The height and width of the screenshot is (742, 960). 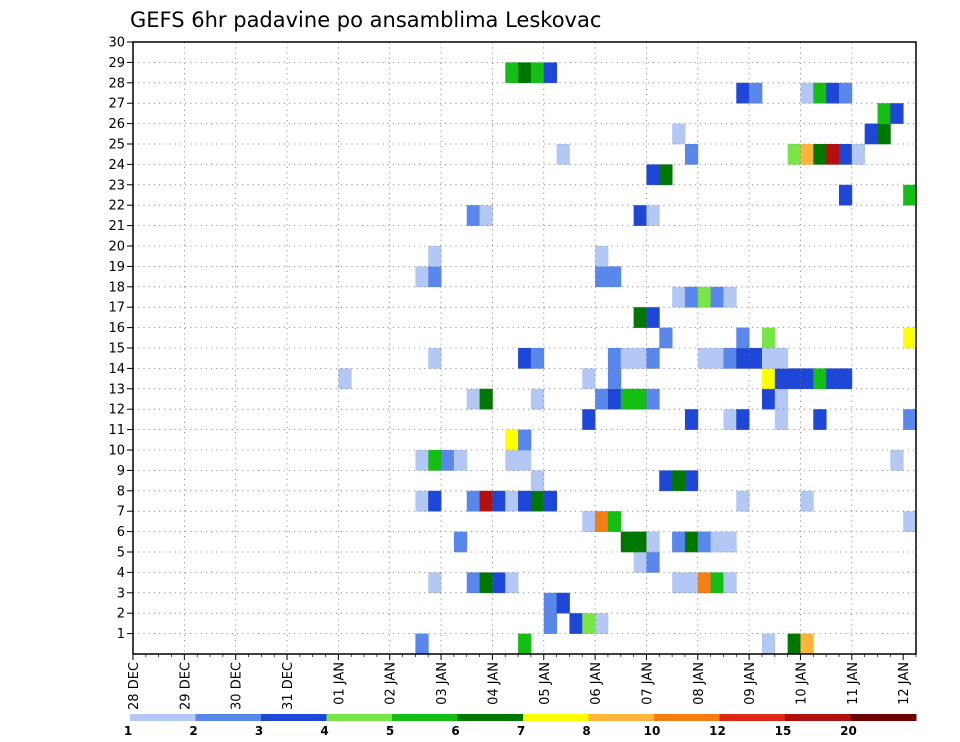 I want to click on legend-label: 4, so click(x=324, y=731).